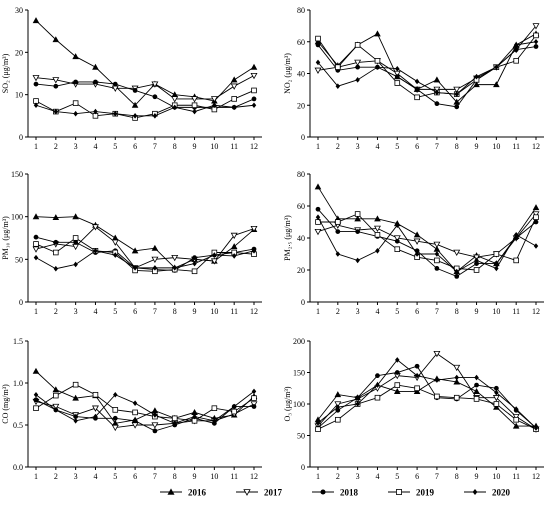  Describe the element at coordinates (427, 407) in the screenshot. I see `series-line-2019` at that location.